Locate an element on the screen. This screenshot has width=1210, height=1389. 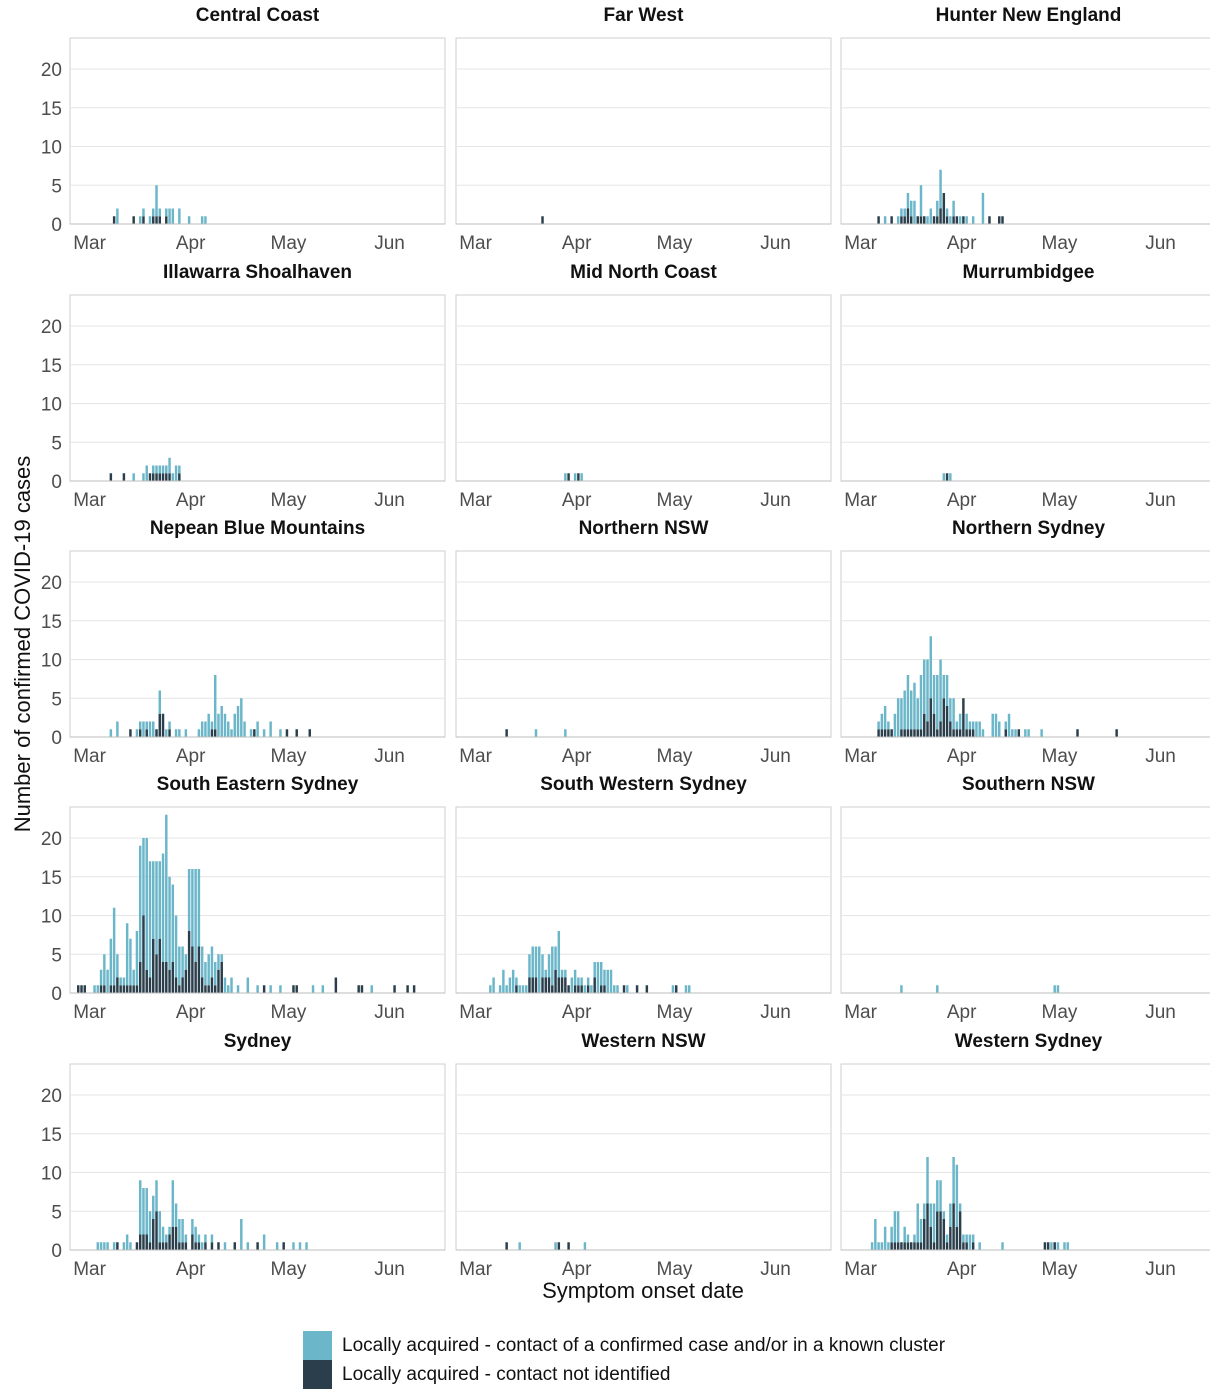
panel-south-western-sydney: South Western Sydney Mar Apr May Jun is located at coordinates (643, 898).